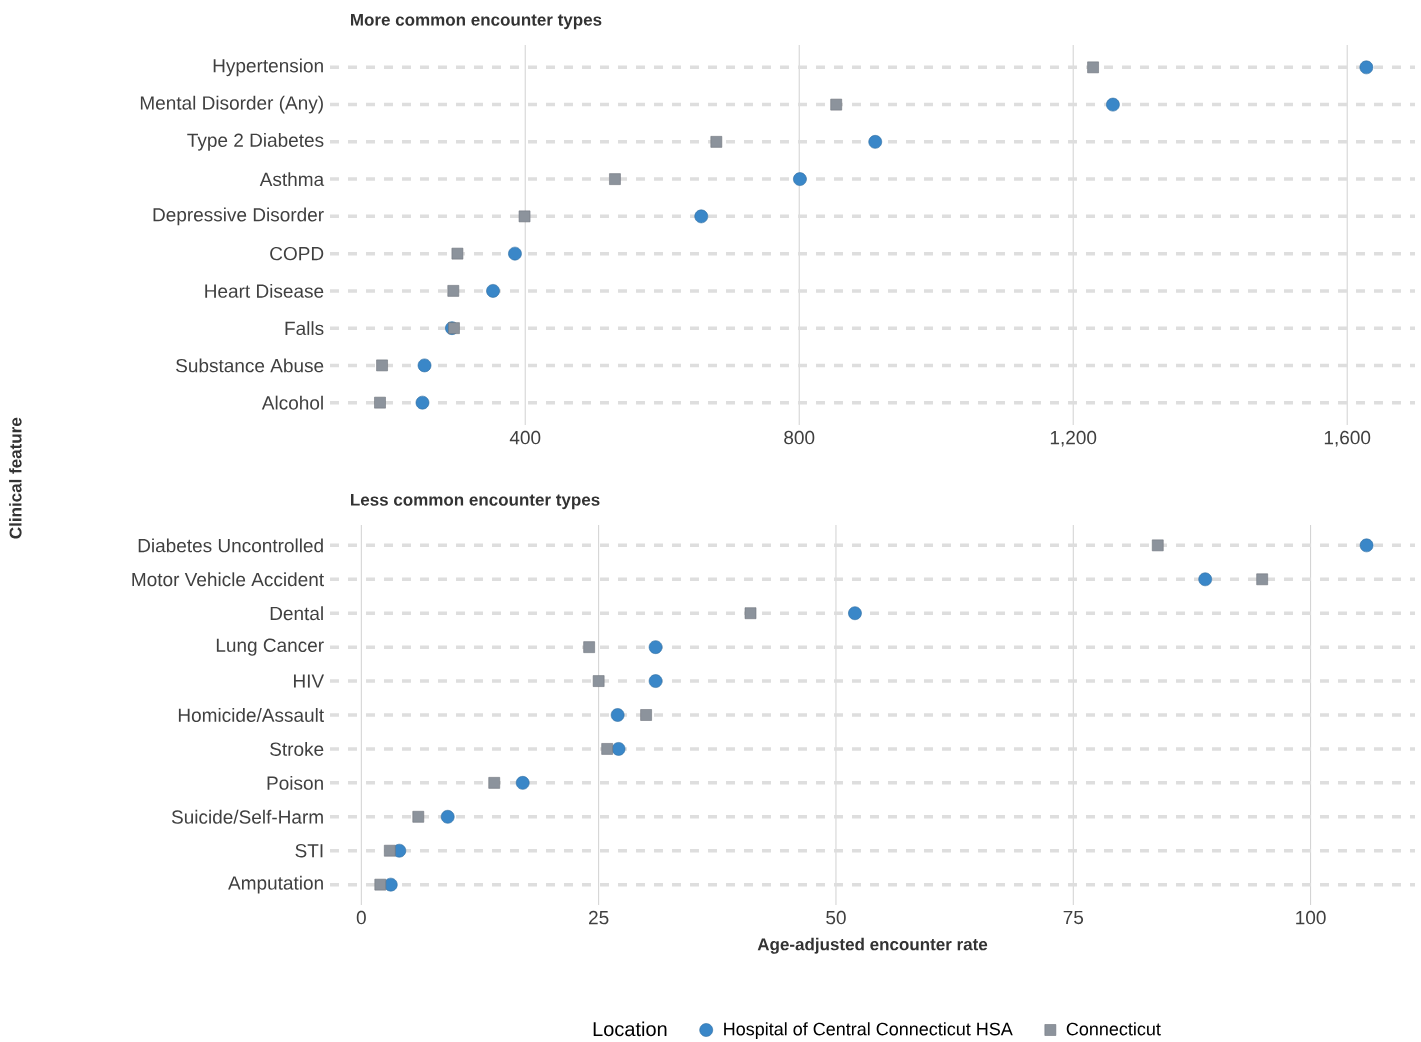 This screenshot has width=1421, height=1042. I want to click on x-tick-label: 400, so click(525, 437).